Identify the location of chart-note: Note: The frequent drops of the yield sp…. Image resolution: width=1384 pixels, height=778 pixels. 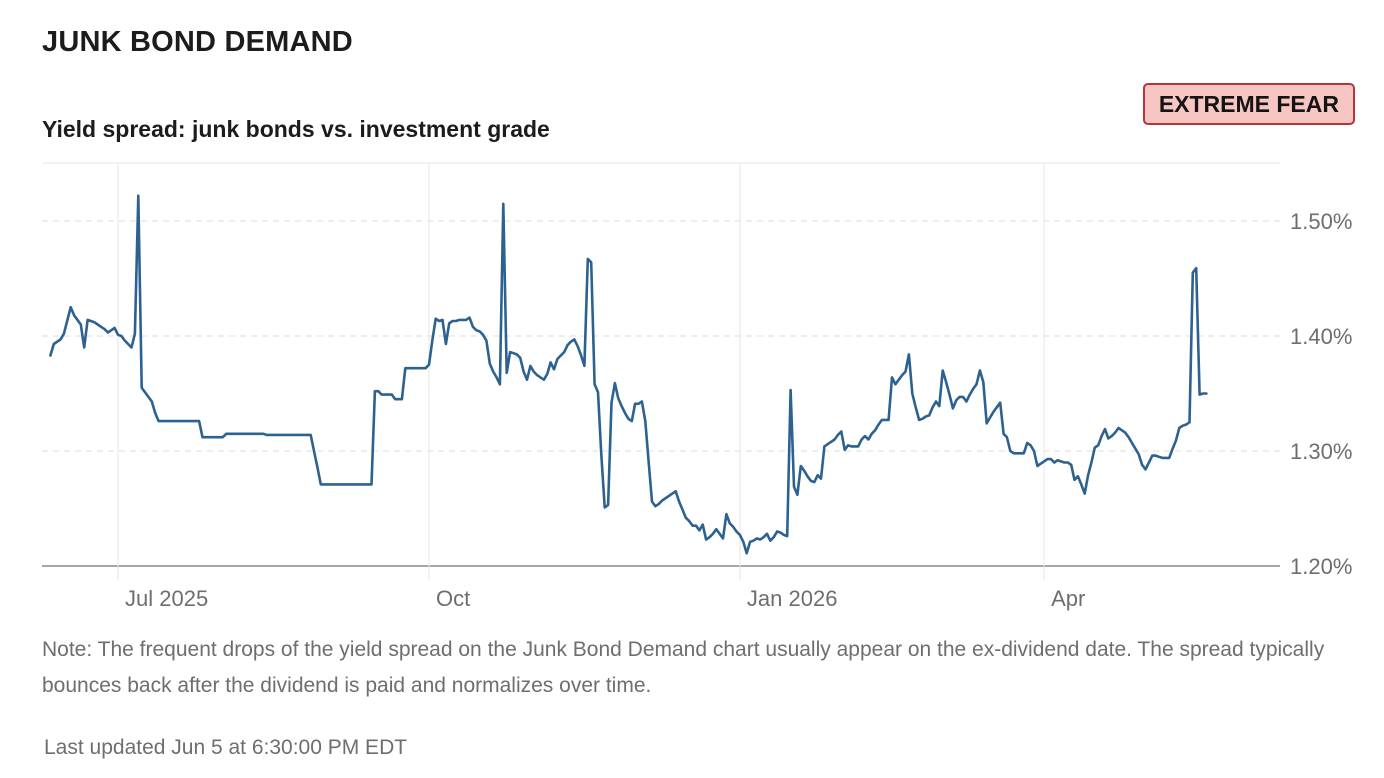
(683, 667).